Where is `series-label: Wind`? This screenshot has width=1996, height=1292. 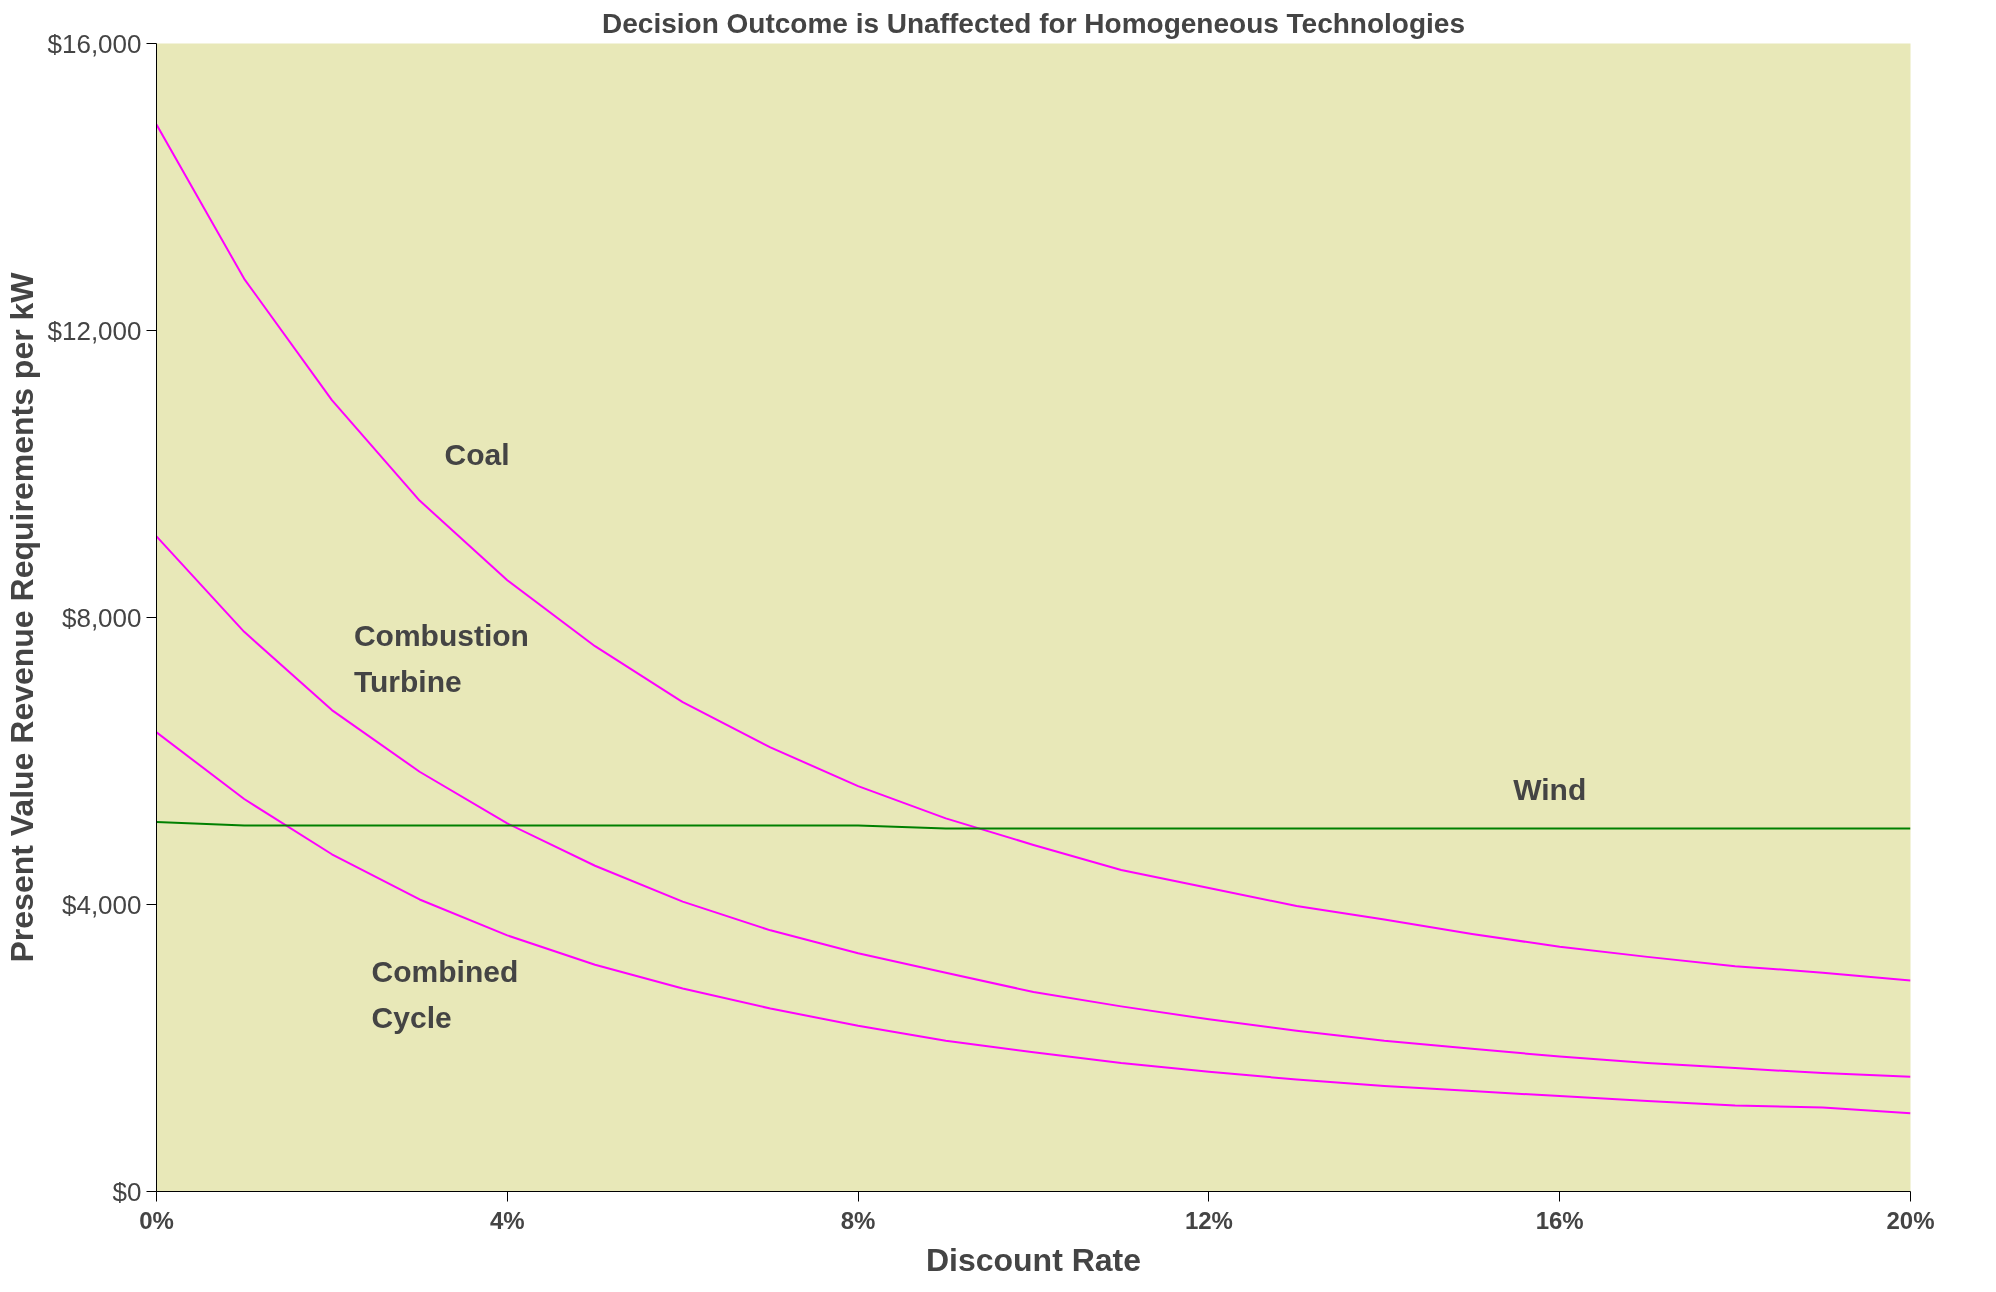
series-label: Wind is located at coordinates (1550, 790).